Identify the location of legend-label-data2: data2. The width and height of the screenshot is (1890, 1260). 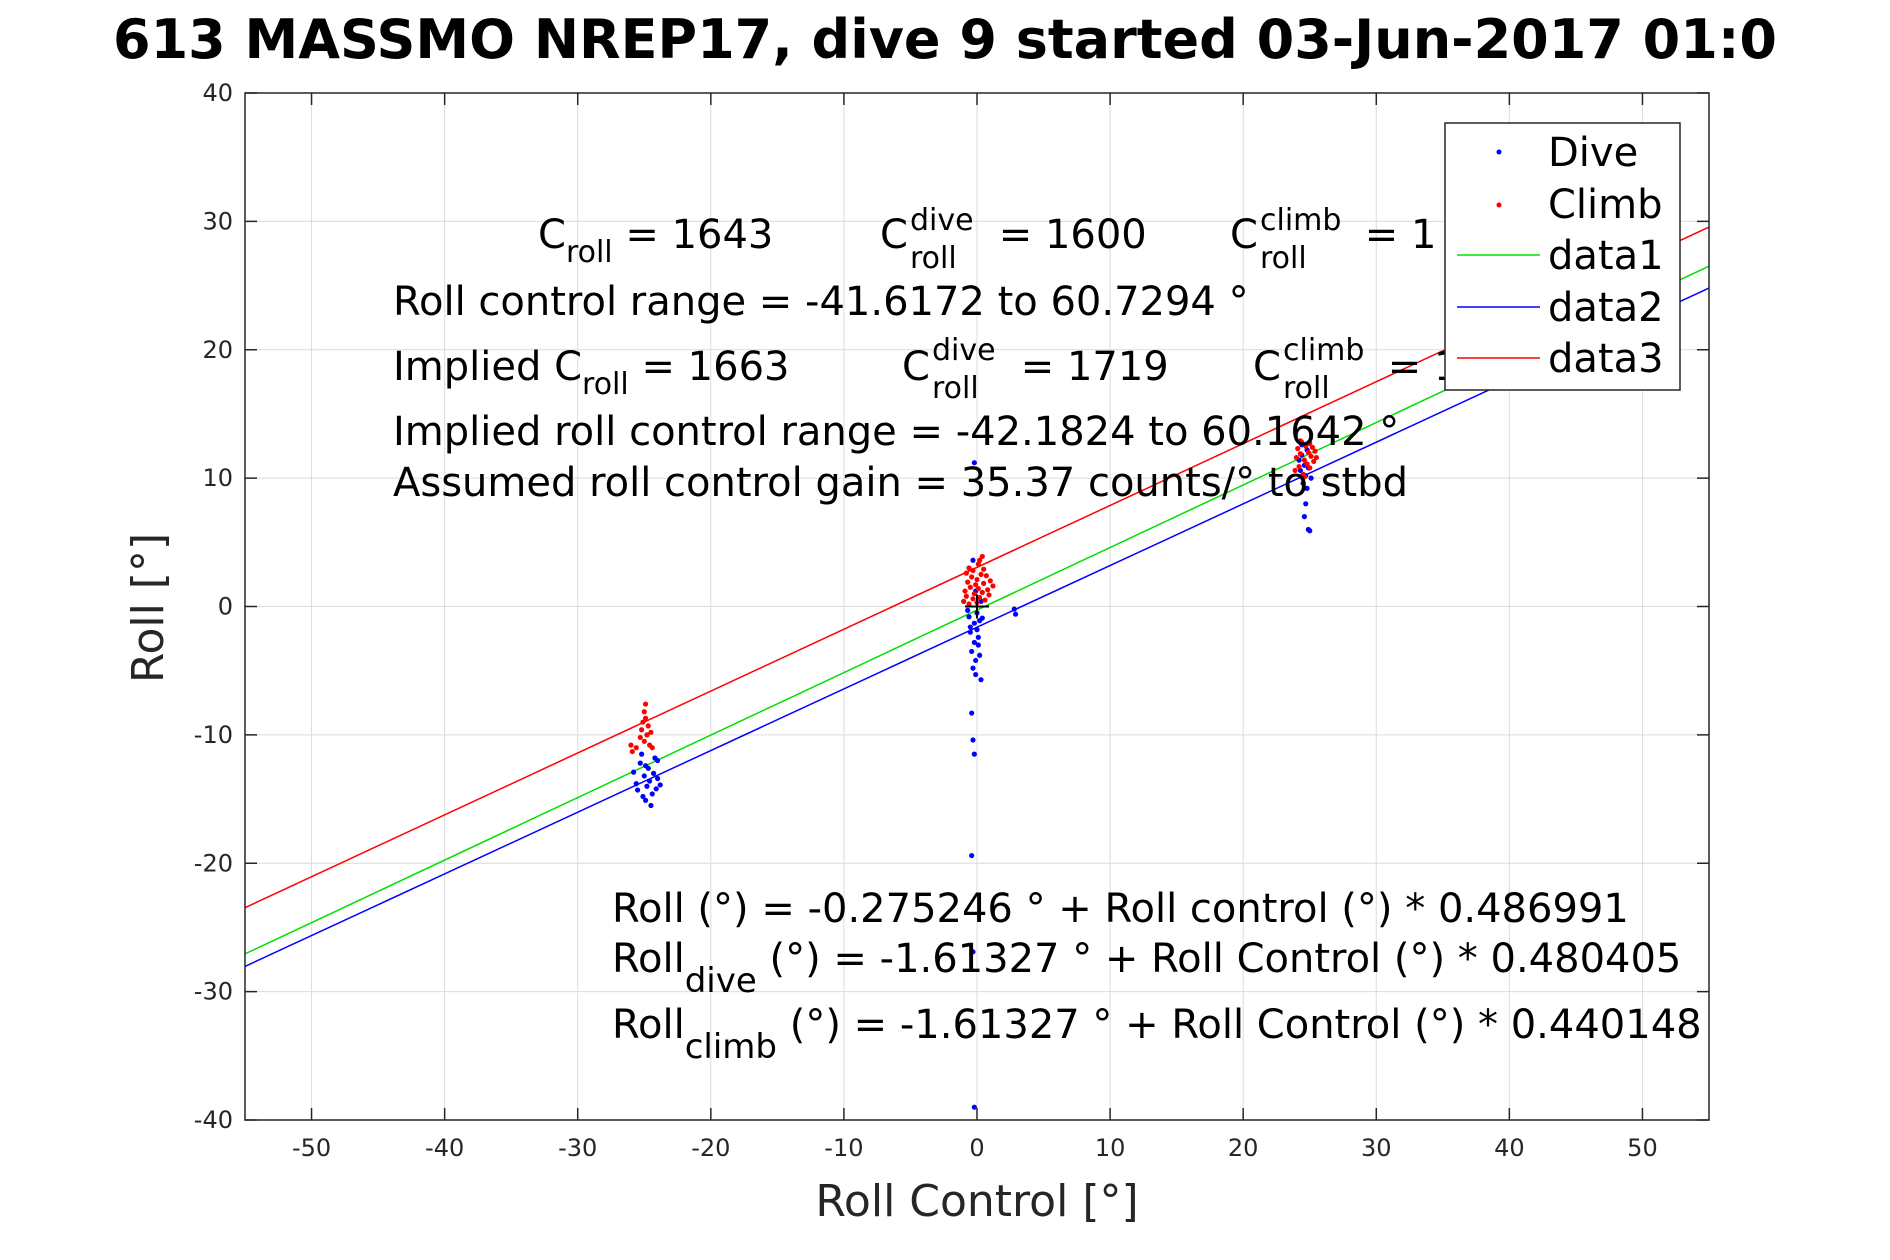
(1606, 308).